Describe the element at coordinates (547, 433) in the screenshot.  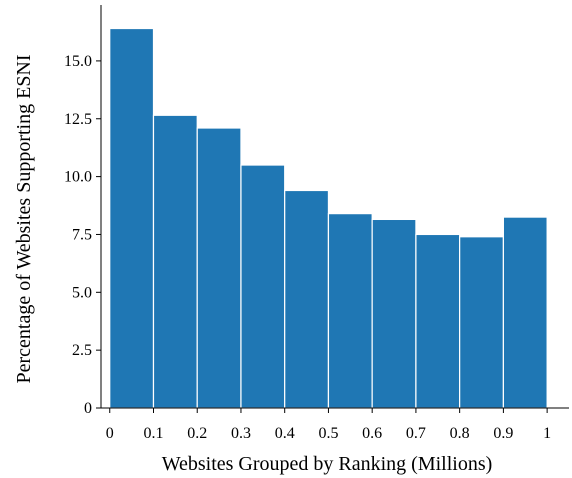
I see `x-tick-label: 1` at that location.